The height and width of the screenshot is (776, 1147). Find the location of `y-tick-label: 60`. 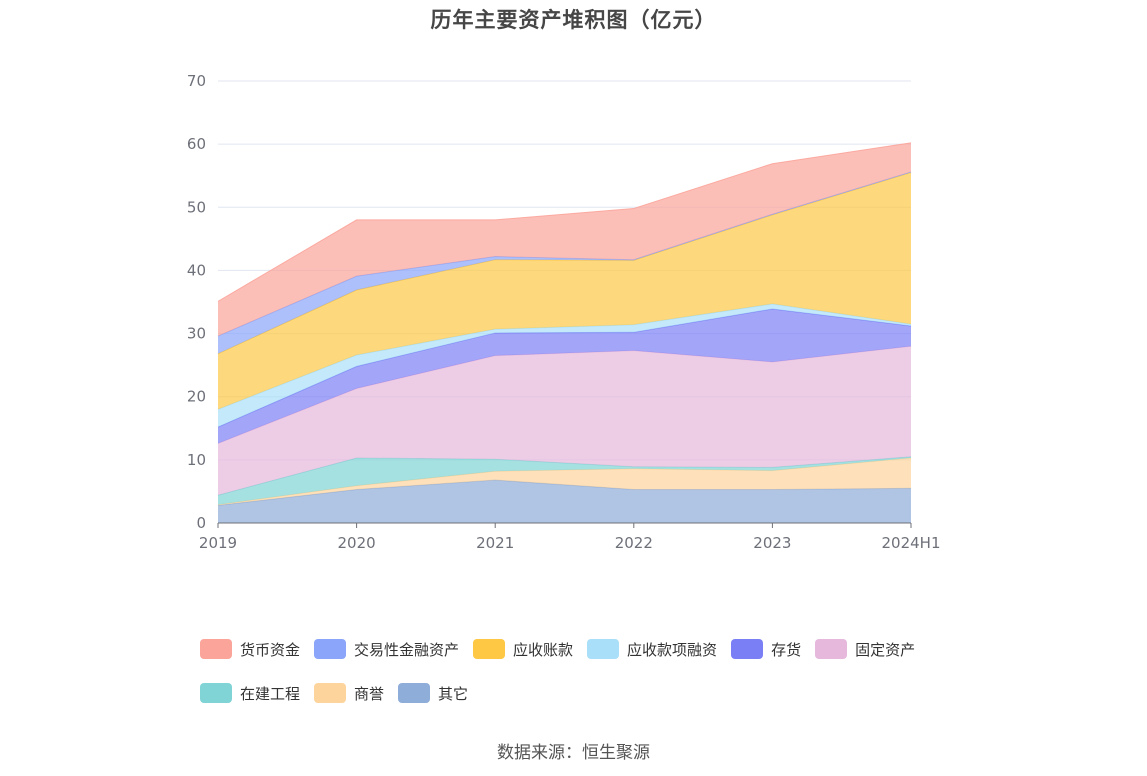

y-tick-label: 60 is located at coordinates (196, 144).